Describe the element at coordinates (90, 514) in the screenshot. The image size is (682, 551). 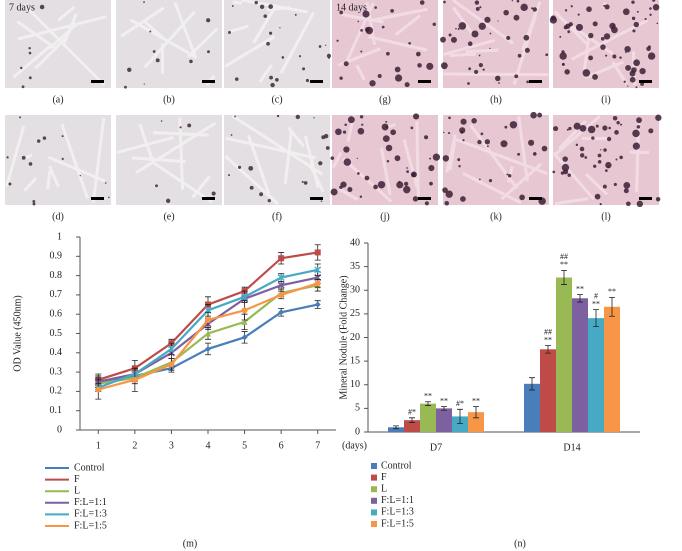
I see `legend-label: F:L=1:3` at that location.